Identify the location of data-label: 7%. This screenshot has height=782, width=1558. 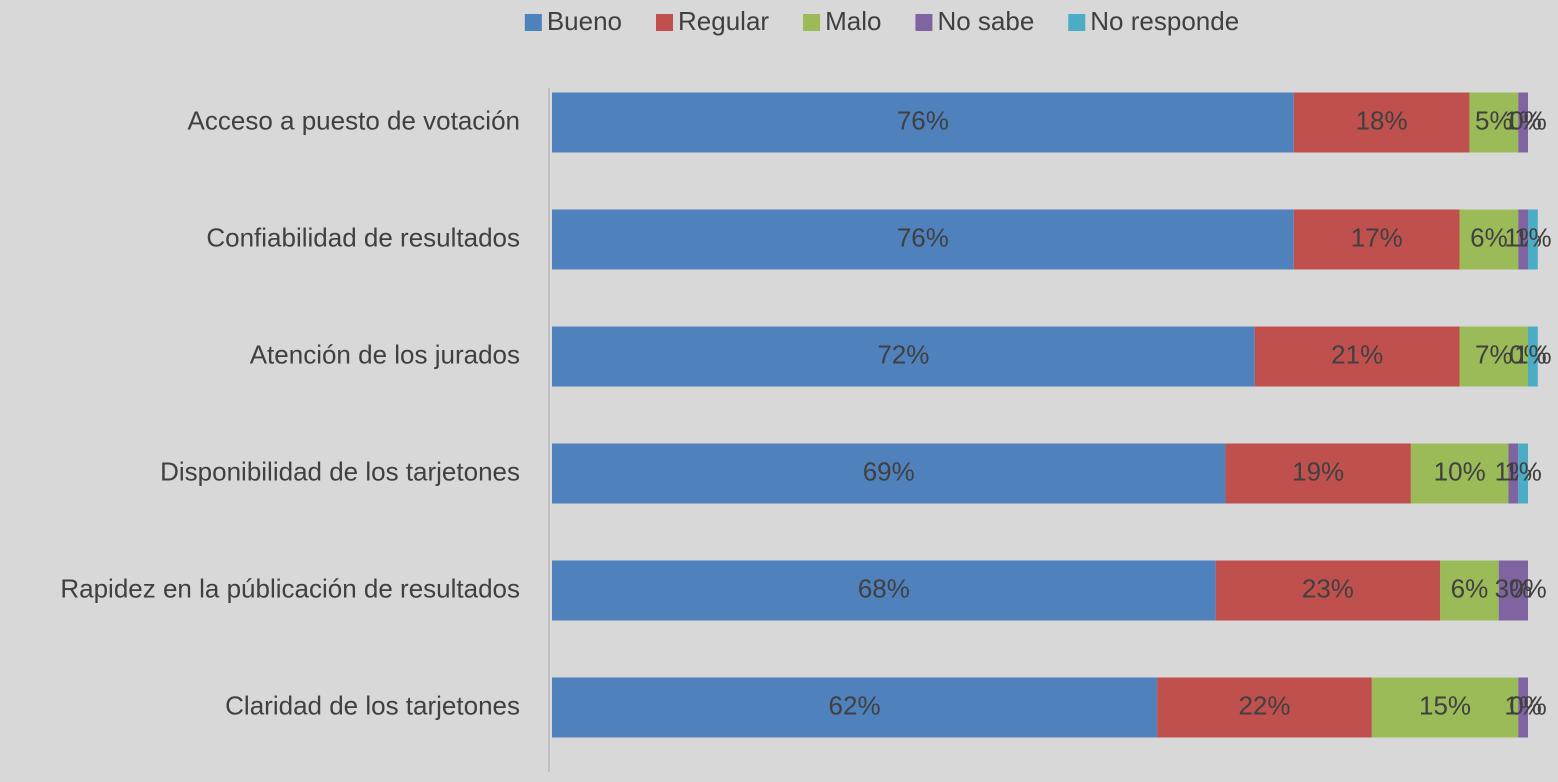
(1494, 354).